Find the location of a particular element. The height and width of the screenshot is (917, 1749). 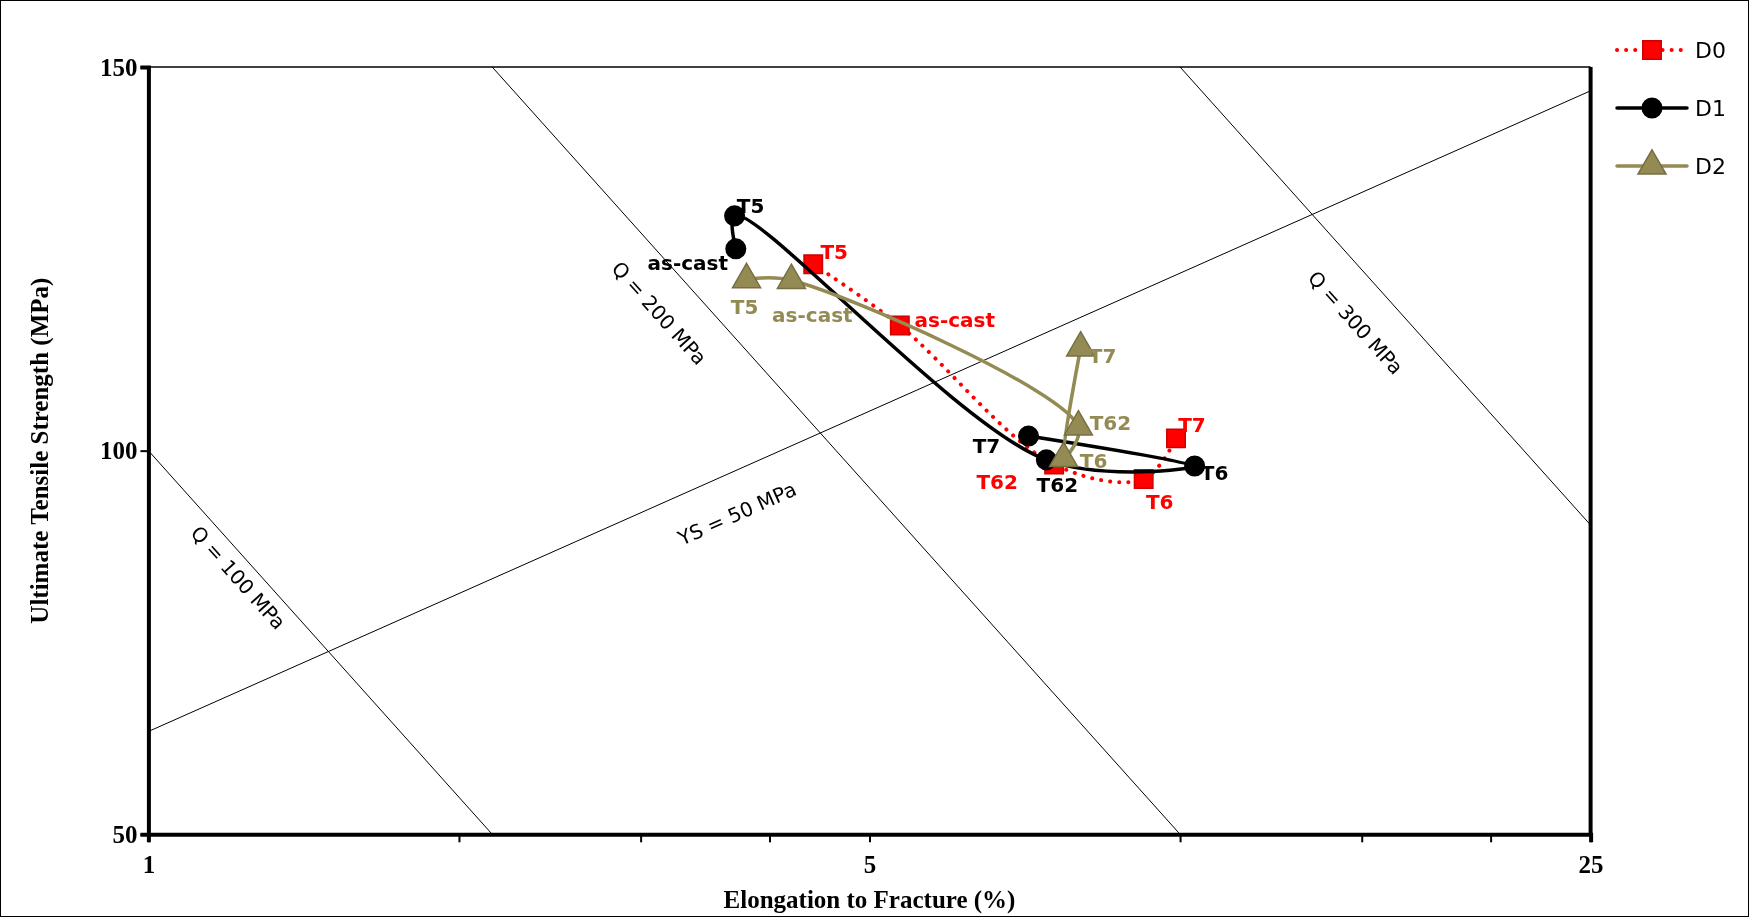

x-axis-title: Elongation to Fracture (%) is located at coordinates (869, 900).